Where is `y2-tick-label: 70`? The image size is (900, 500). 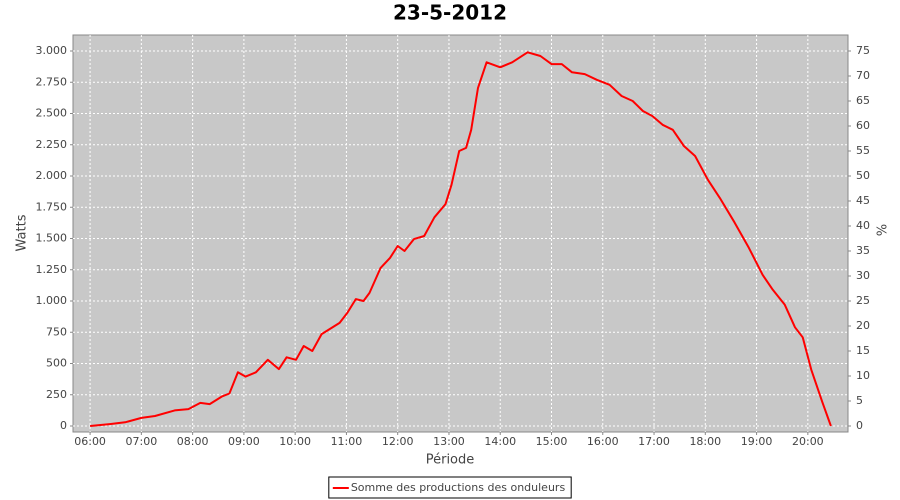
y2-tick-label: 70 is located at coordinates (863, 75).